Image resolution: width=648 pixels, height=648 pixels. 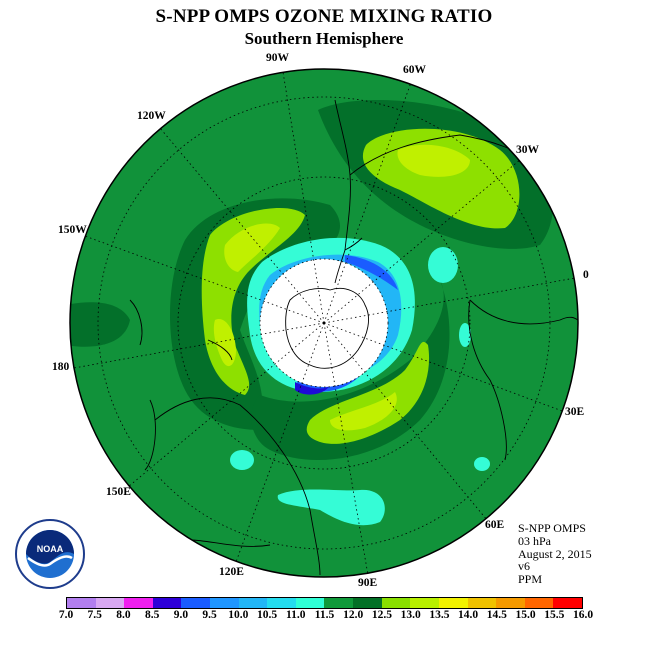 What do you see at coordinates (209, 615) in the screenshot?
I see `colorbar-tick-label: 9.5` at bounding box center [209, 615].